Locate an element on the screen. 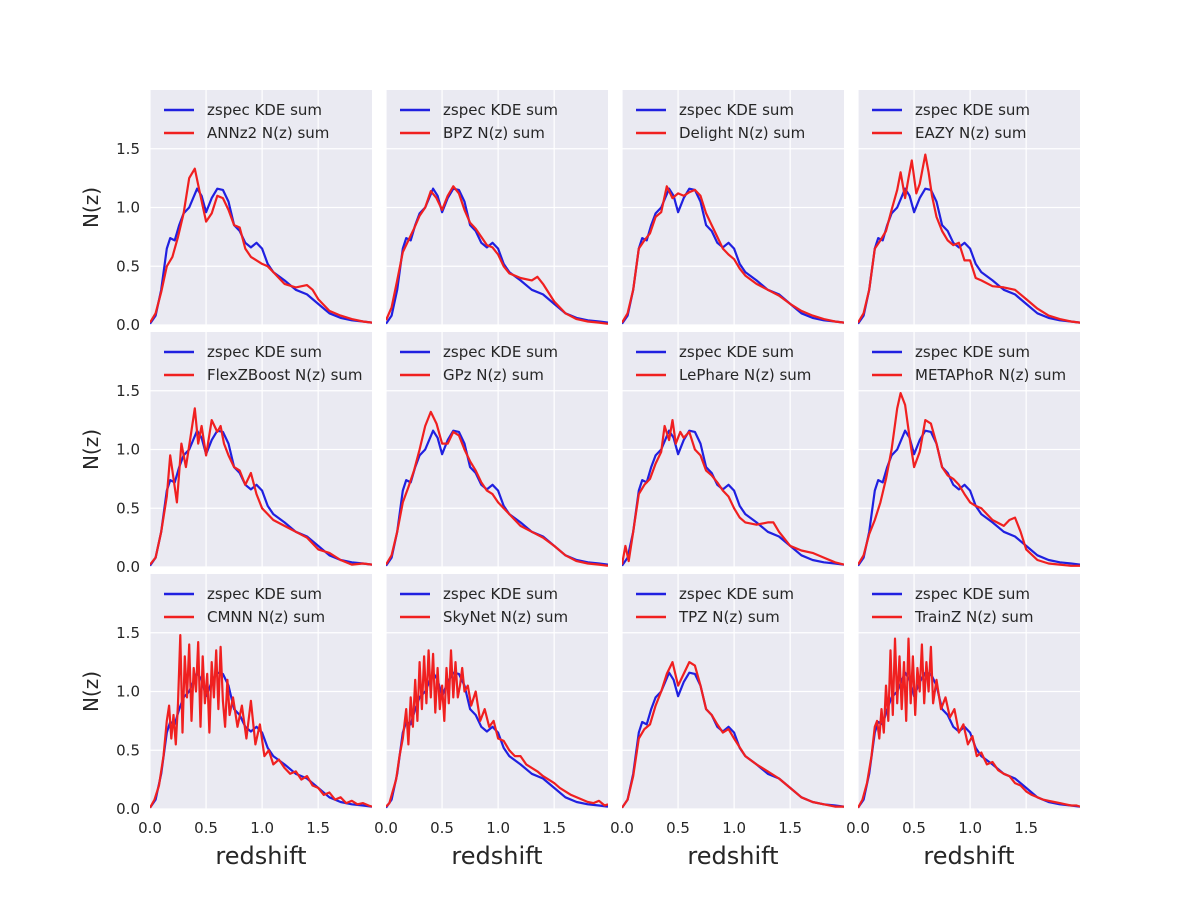 The image size is (1200, 900). legend-label: TPZ N(z) sum is located at coordinates (729, 617).